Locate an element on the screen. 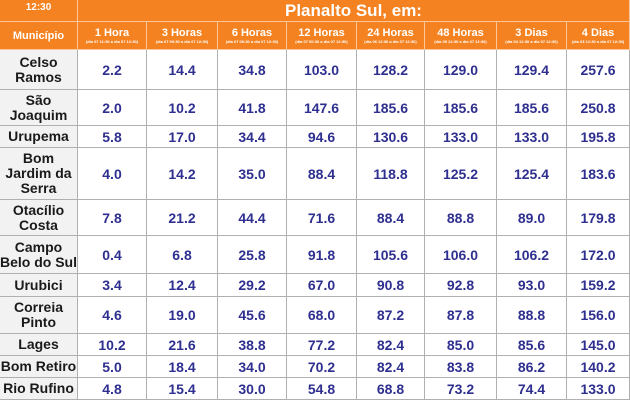  value-cell: 88.4 is located at coordinates (322, 174).